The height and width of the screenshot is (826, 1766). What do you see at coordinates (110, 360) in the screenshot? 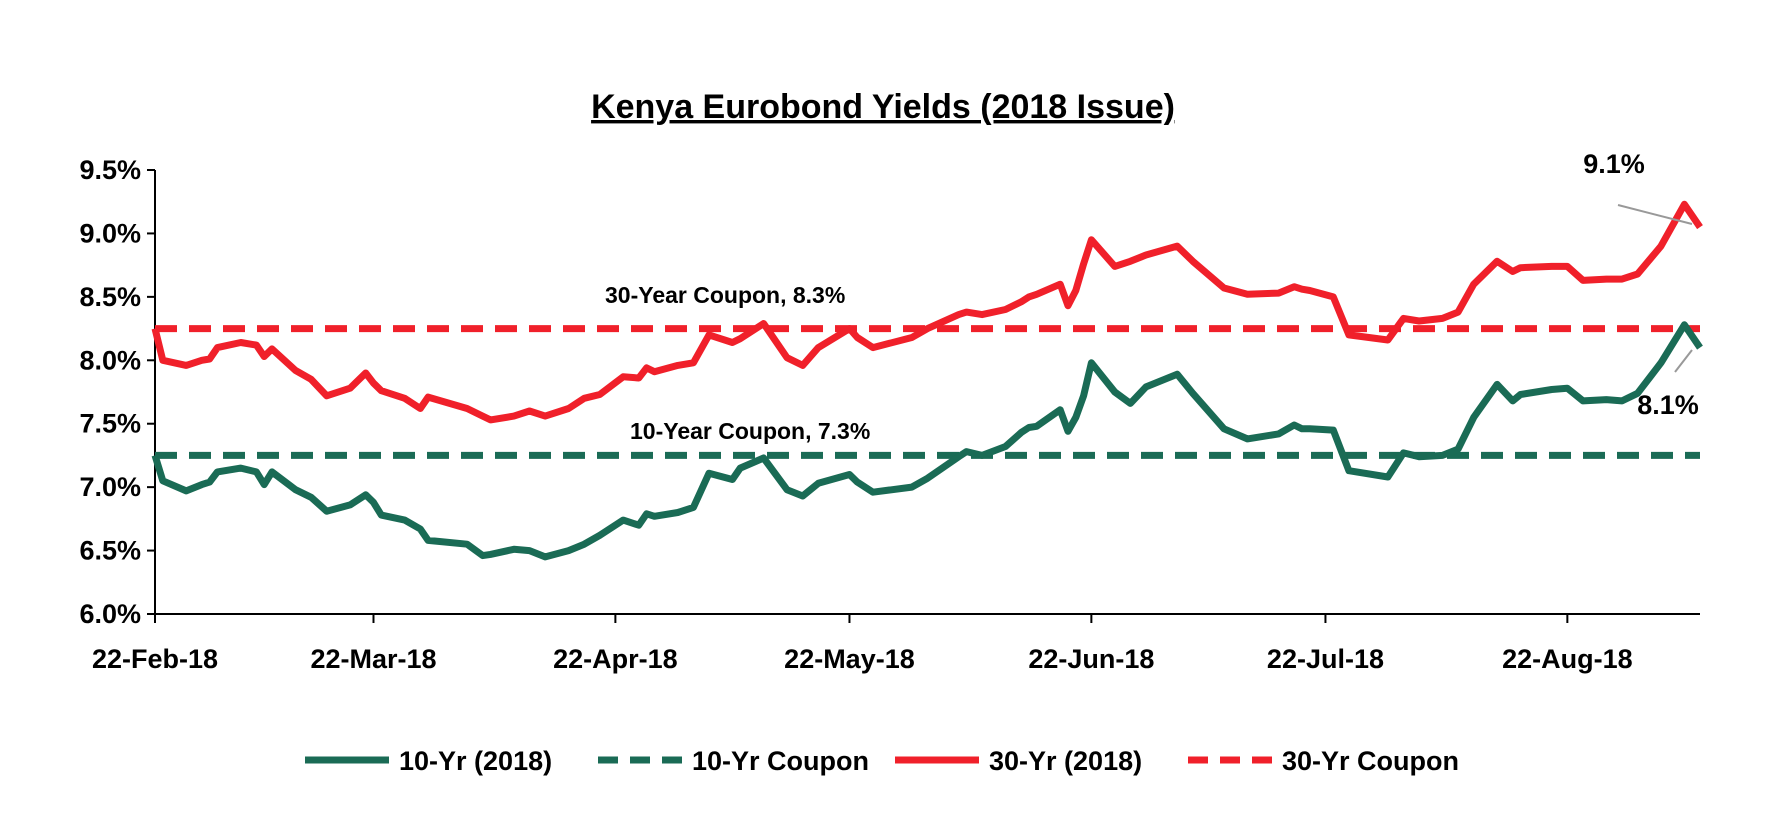
I see `y-tick-label: 8.0%` at bounding box center [110, 360].